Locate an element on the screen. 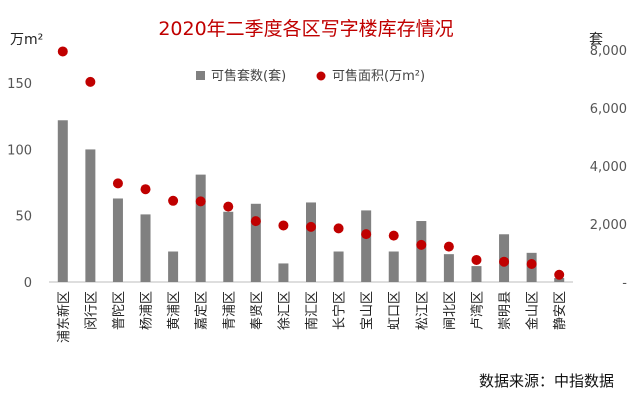 The height and width of the screenshot is (401, 631). legend-bar-label: 可售套数(套) is located at coordinates (248, 76).